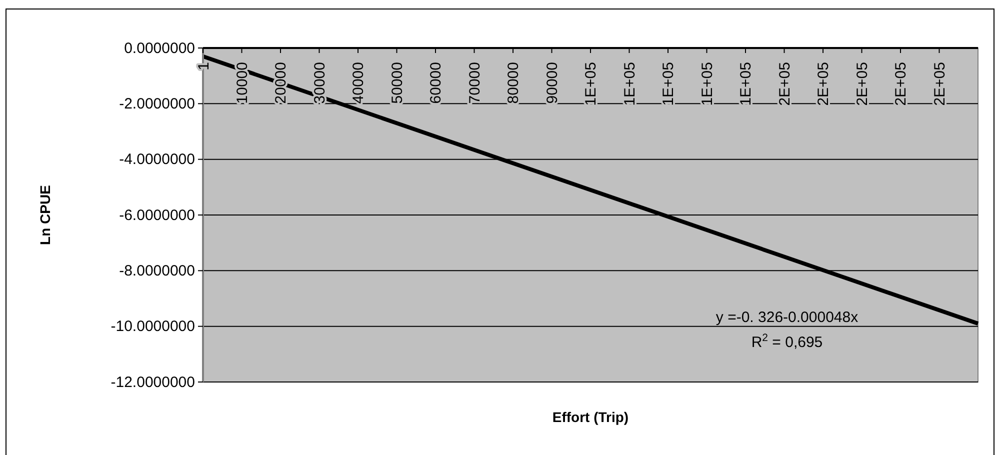  What do you see at coordinates (152, 327) in the screenshot?
I see `y-tick-label: -10.0000000` at bounding box center [152, 327].